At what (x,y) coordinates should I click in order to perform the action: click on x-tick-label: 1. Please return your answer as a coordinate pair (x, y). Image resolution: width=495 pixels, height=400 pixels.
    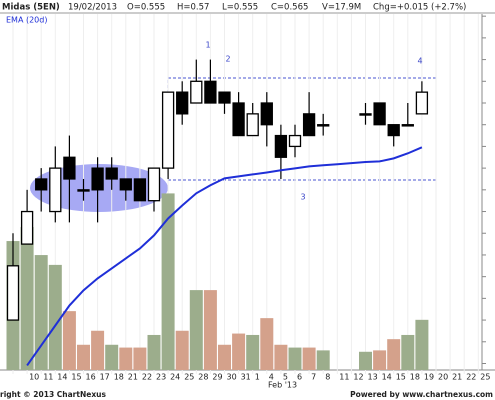
    Looking at the image, I should click on (257, 377).